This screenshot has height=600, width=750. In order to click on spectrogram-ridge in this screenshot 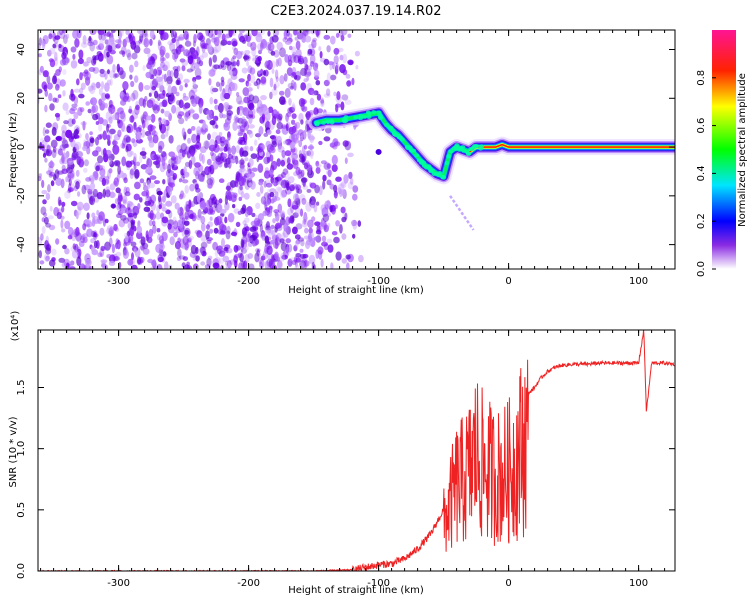, I will do `click(491, 167)`.